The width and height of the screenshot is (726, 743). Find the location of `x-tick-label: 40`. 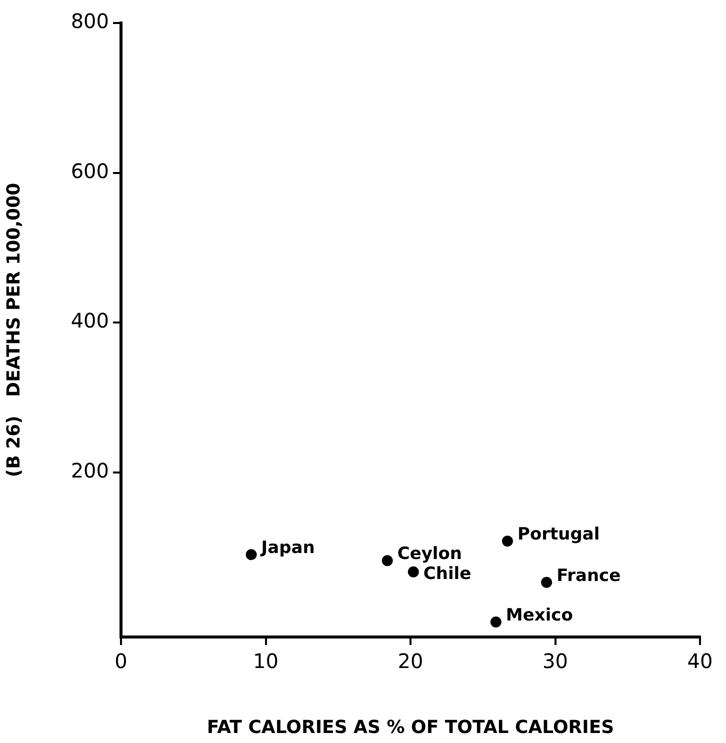

x-tick-label: 40 is located at coordinates (700, 661).